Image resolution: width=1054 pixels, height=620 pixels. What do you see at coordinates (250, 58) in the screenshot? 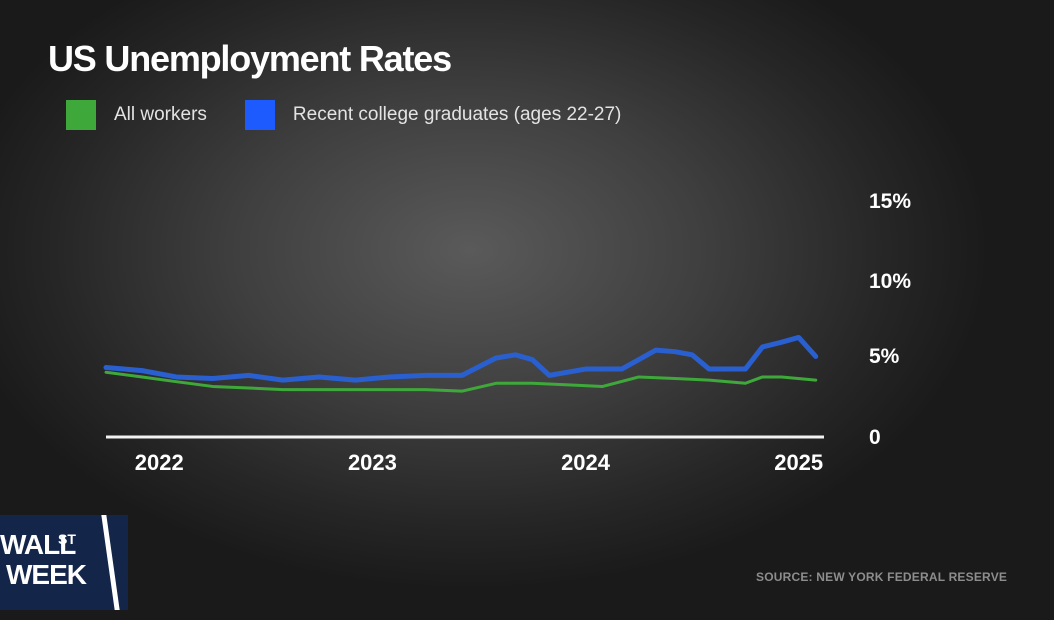
I see `chart-title: US Unemployment Rates` at bounding box center [250, 58].